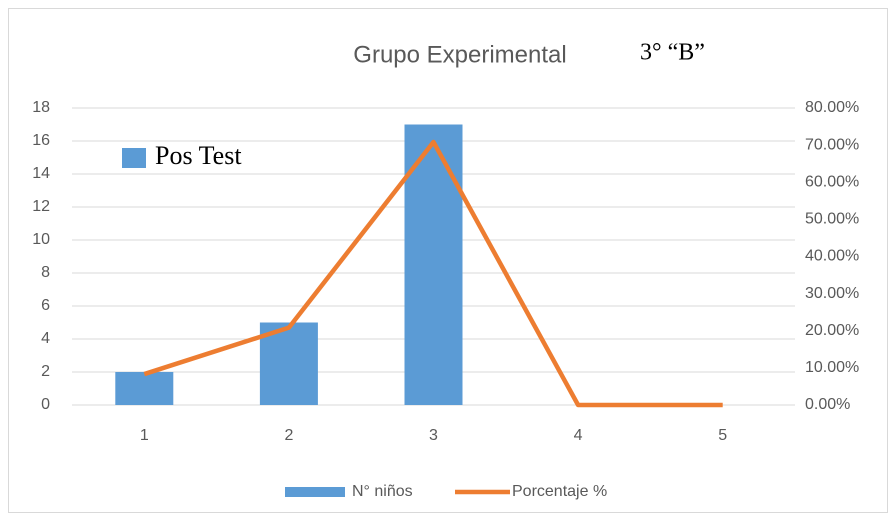 The image size is (896, 521). What do you see at coordinates (832, 367) in the screenshot?
I see `y2-tick-label: 10.00%` at bounding box center [832, 367].